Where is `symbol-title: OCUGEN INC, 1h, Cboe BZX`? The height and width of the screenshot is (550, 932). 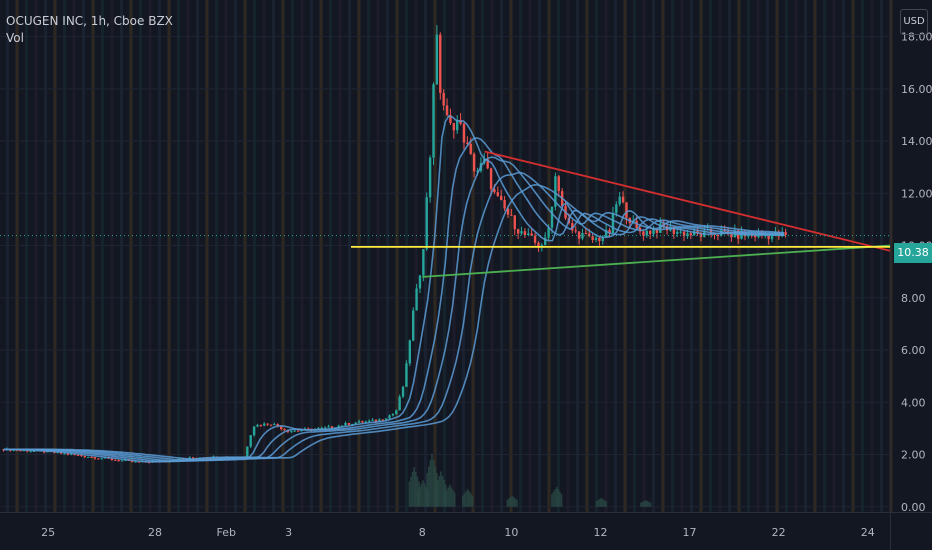 symbol-title: OCUGEN INC, 1h, Cboe BZX is located at coordinates (89, 21).